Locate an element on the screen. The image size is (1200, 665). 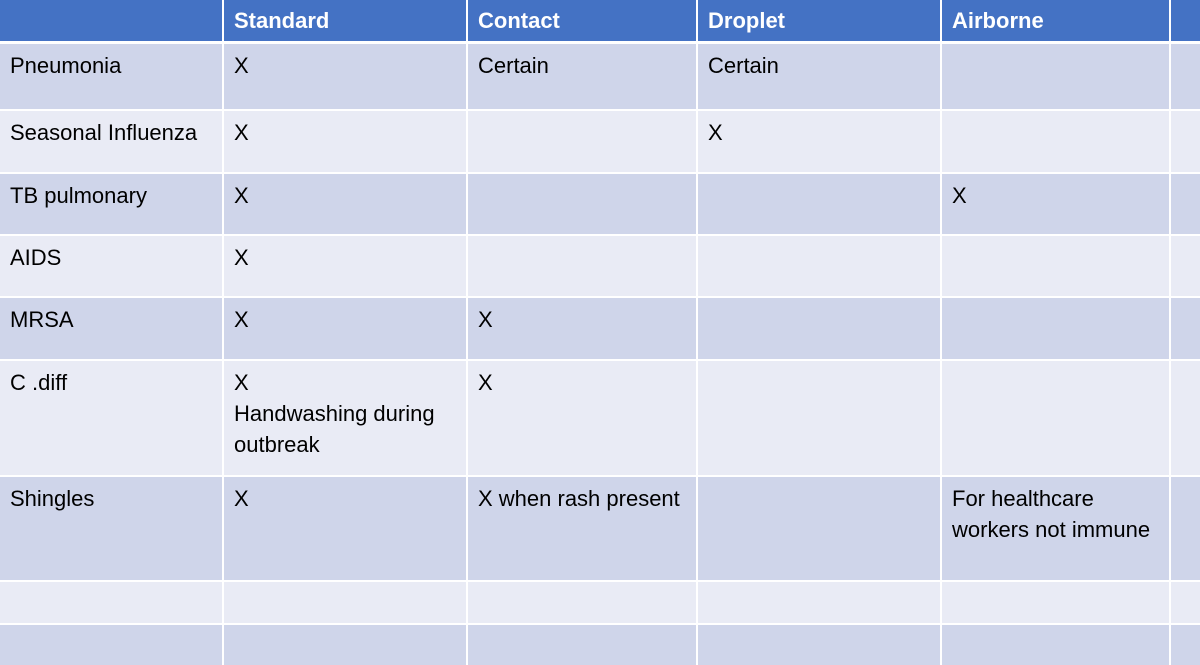
row-label-cell: C .diff is located at coordinates (111, 418).